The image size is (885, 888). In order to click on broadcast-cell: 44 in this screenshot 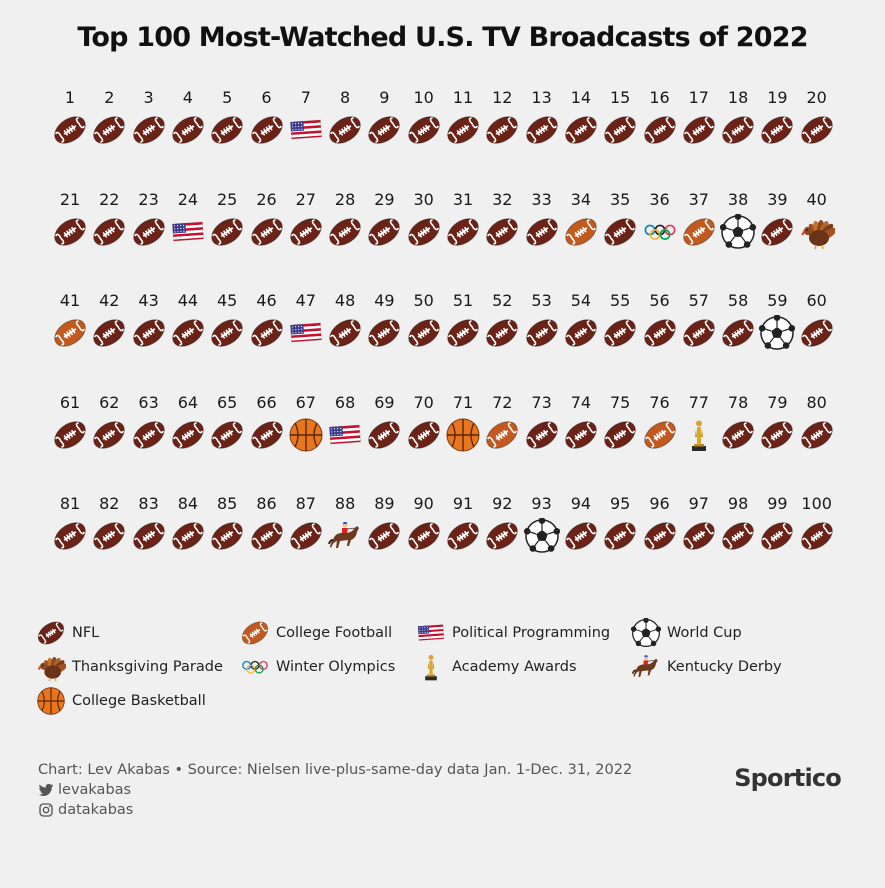, I will do `click(188, 326)`.